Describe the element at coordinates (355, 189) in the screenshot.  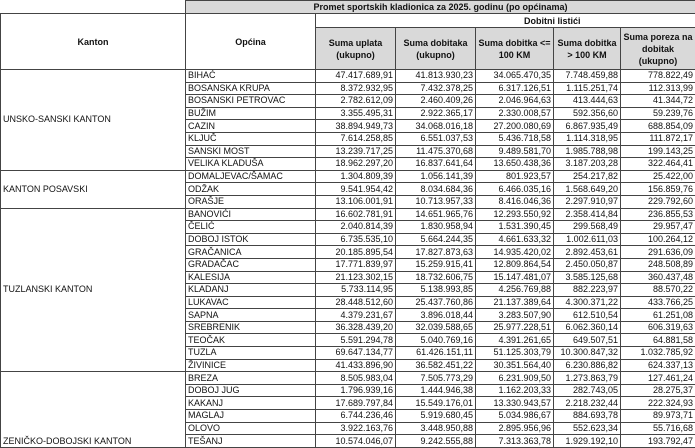
I see `value-cell: 9.541.954,42` at that location.